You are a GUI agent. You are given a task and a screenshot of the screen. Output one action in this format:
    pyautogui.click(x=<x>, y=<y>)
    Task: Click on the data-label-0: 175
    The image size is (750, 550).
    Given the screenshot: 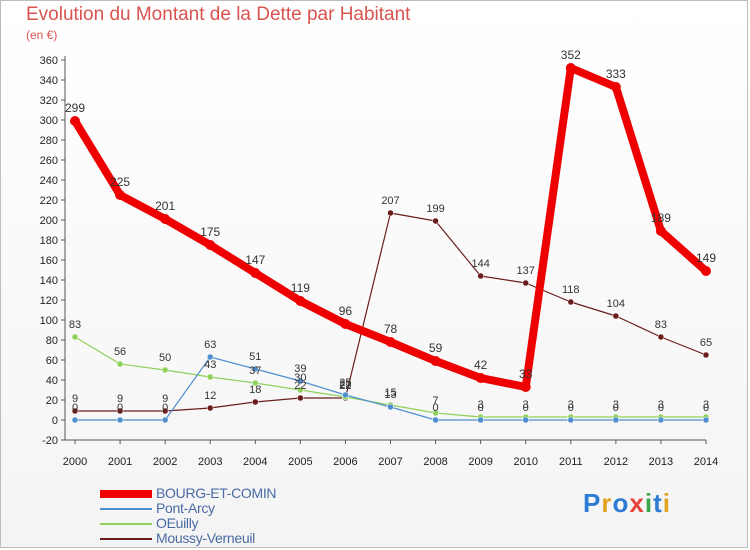 What is the action you would take?
    pyautogui.click(x=210, y=232)
    